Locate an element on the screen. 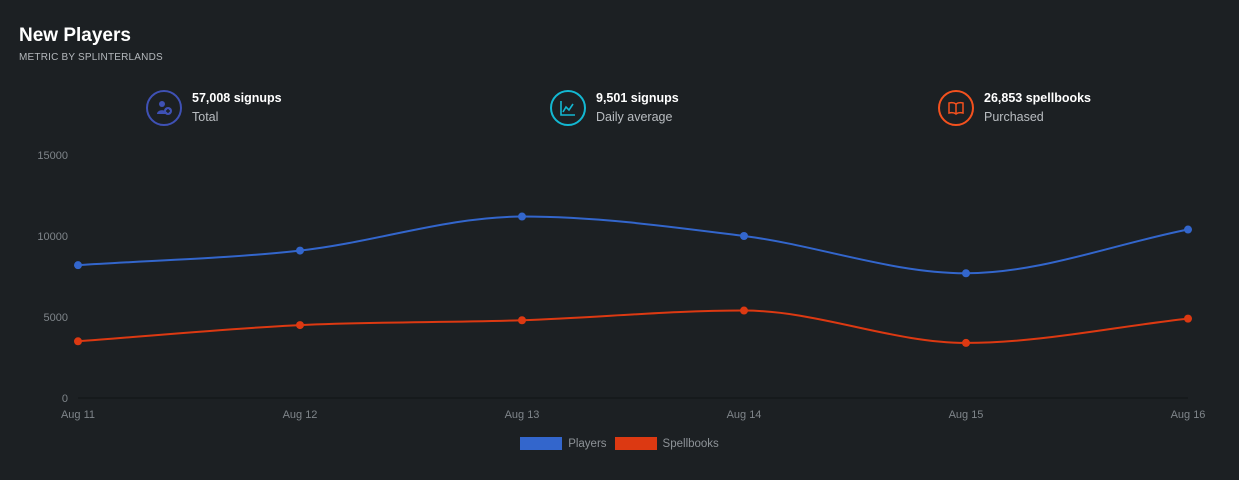 The image size is (1239, 480). y-tick-label: 5000 is located at coordinates (56, 318).